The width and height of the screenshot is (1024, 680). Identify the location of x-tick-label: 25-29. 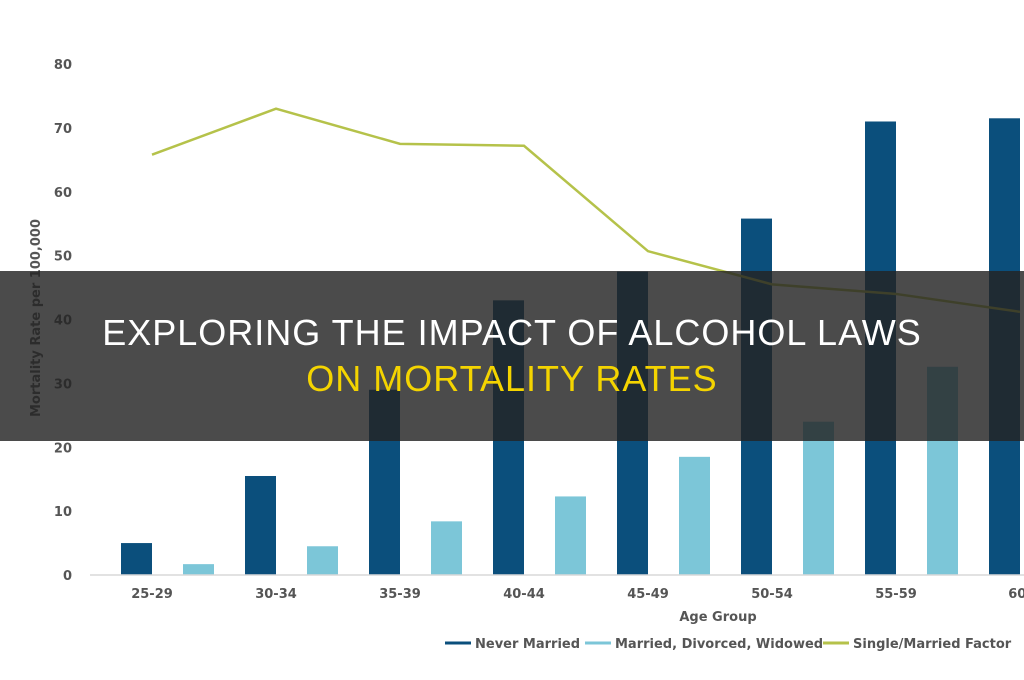
(152, 594).